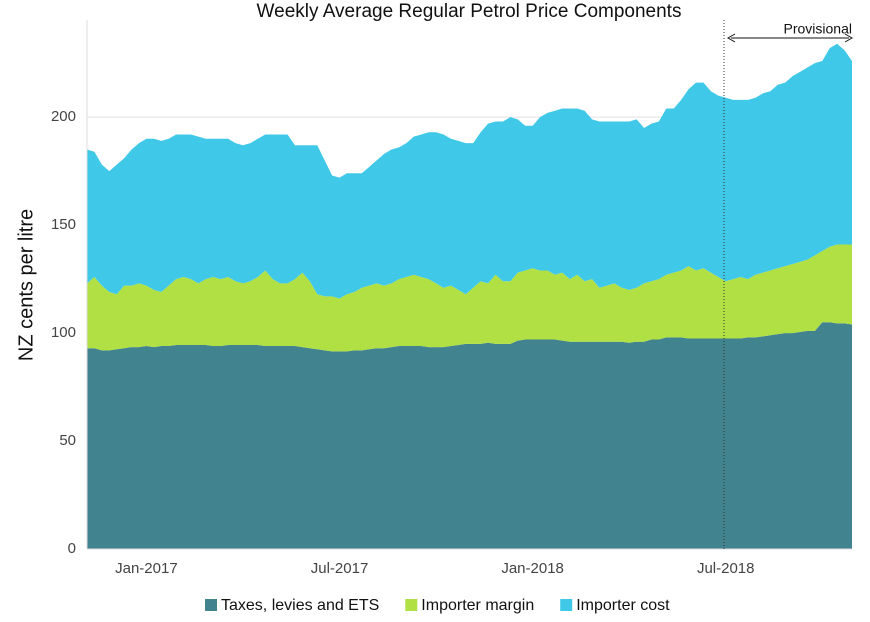 This screenshot has height=622, width=870. I want to click on legend-label: Importer cost, so click(623, 605).